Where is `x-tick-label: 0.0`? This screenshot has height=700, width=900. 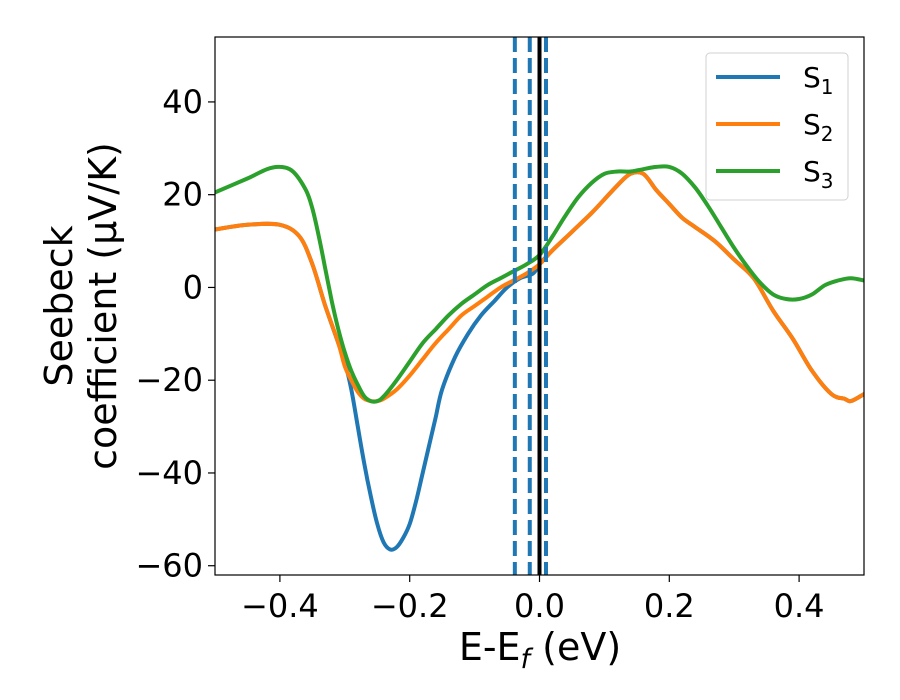
x-tick-label: 0.0 is located at coordinates (539, 606).